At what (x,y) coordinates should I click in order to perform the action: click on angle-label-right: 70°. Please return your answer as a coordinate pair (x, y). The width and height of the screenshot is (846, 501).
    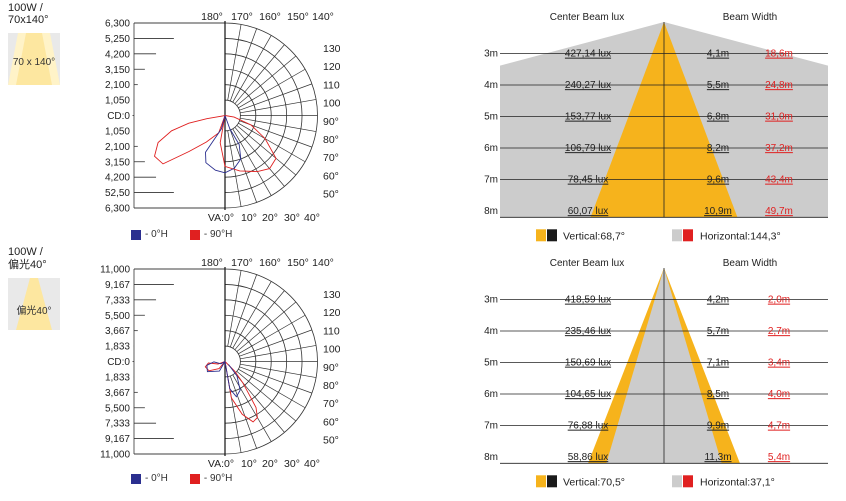
    Looking at the image, I should click on (331, 404).